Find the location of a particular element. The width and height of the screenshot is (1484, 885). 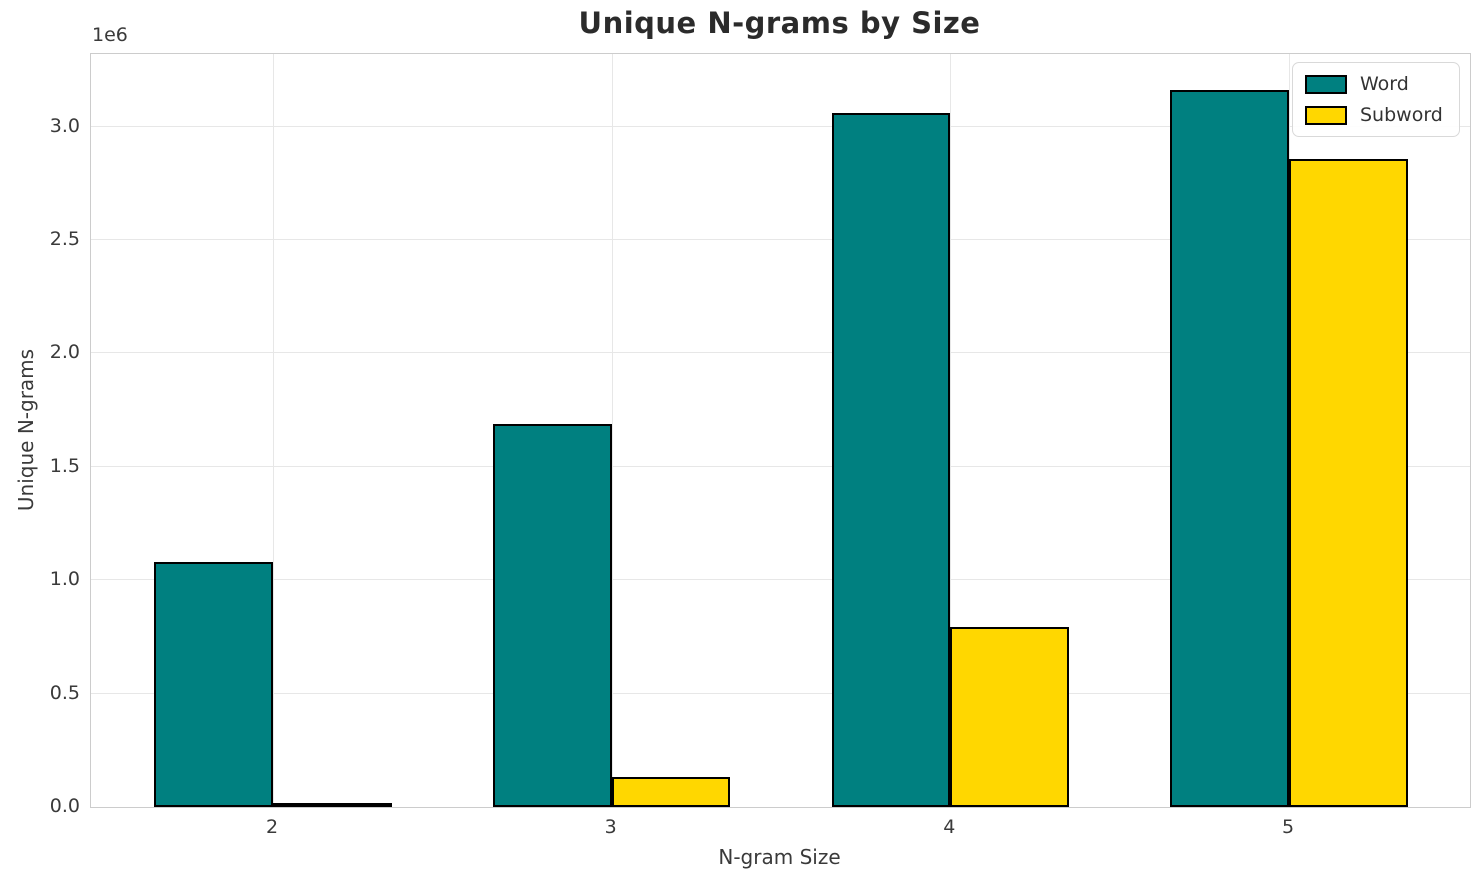

legend-label-subword: Subword is located at coordinates (1401, 115).